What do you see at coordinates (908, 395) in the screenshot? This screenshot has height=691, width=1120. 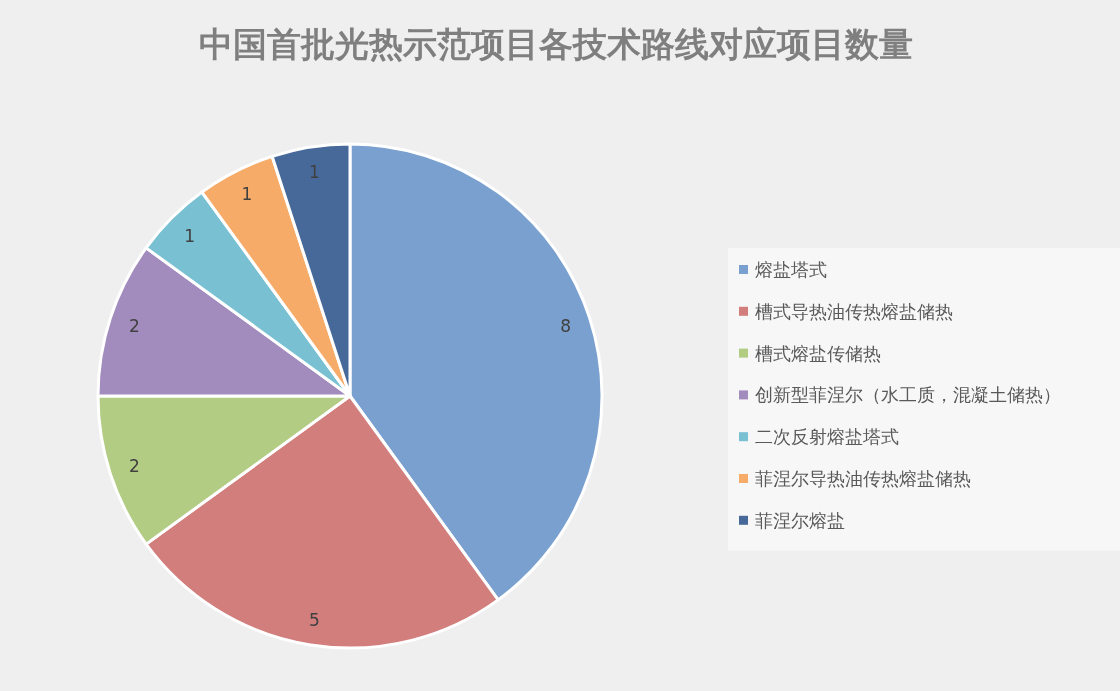 I see `legend-label: 创新型菲涅尔（水工质，混凝土储热）` at bounding box center [908, 395].